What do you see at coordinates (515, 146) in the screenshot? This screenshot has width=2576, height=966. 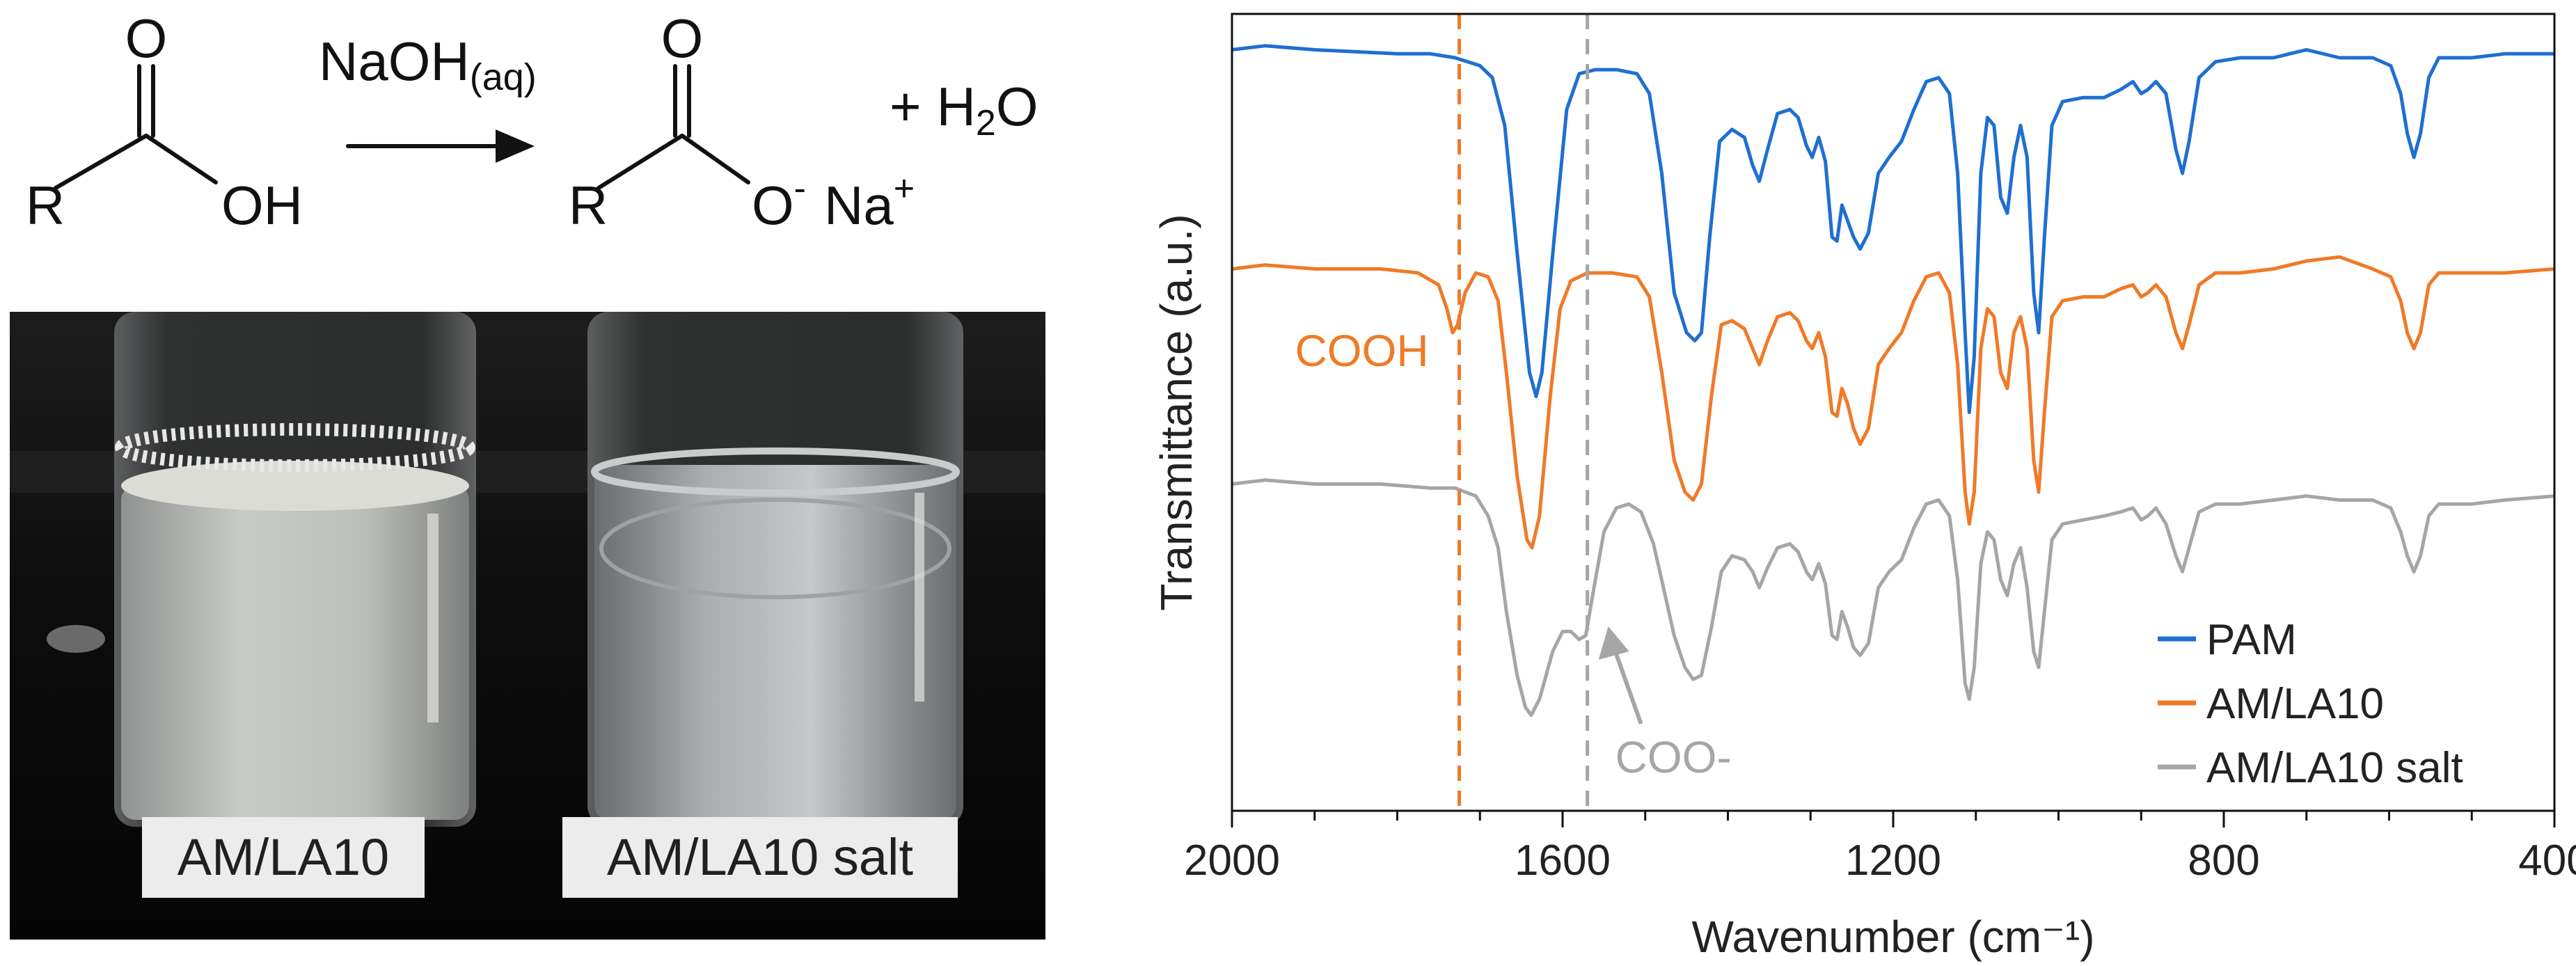 I see `reaction-arrow-head` at bounding box center [515, 146].